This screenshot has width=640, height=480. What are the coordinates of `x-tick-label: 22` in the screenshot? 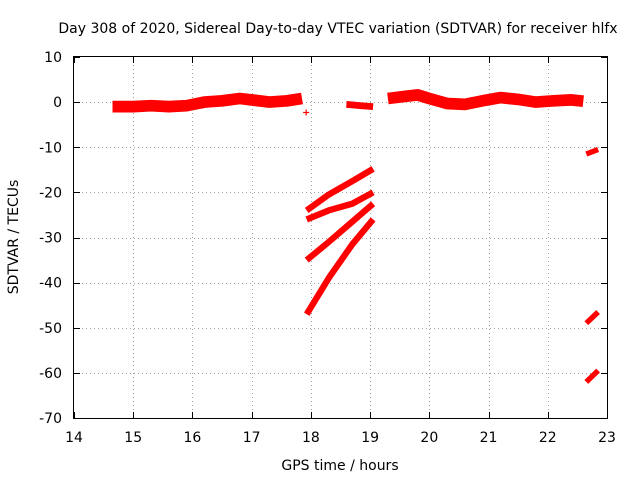 It's located at (548, 438).